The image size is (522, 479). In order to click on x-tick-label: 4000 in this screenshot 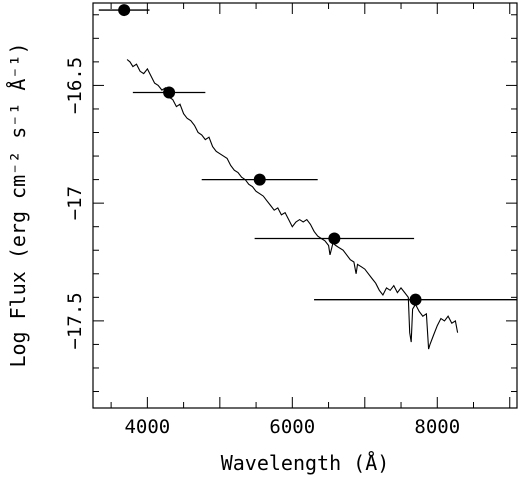, I will do `click(147, 427)`.